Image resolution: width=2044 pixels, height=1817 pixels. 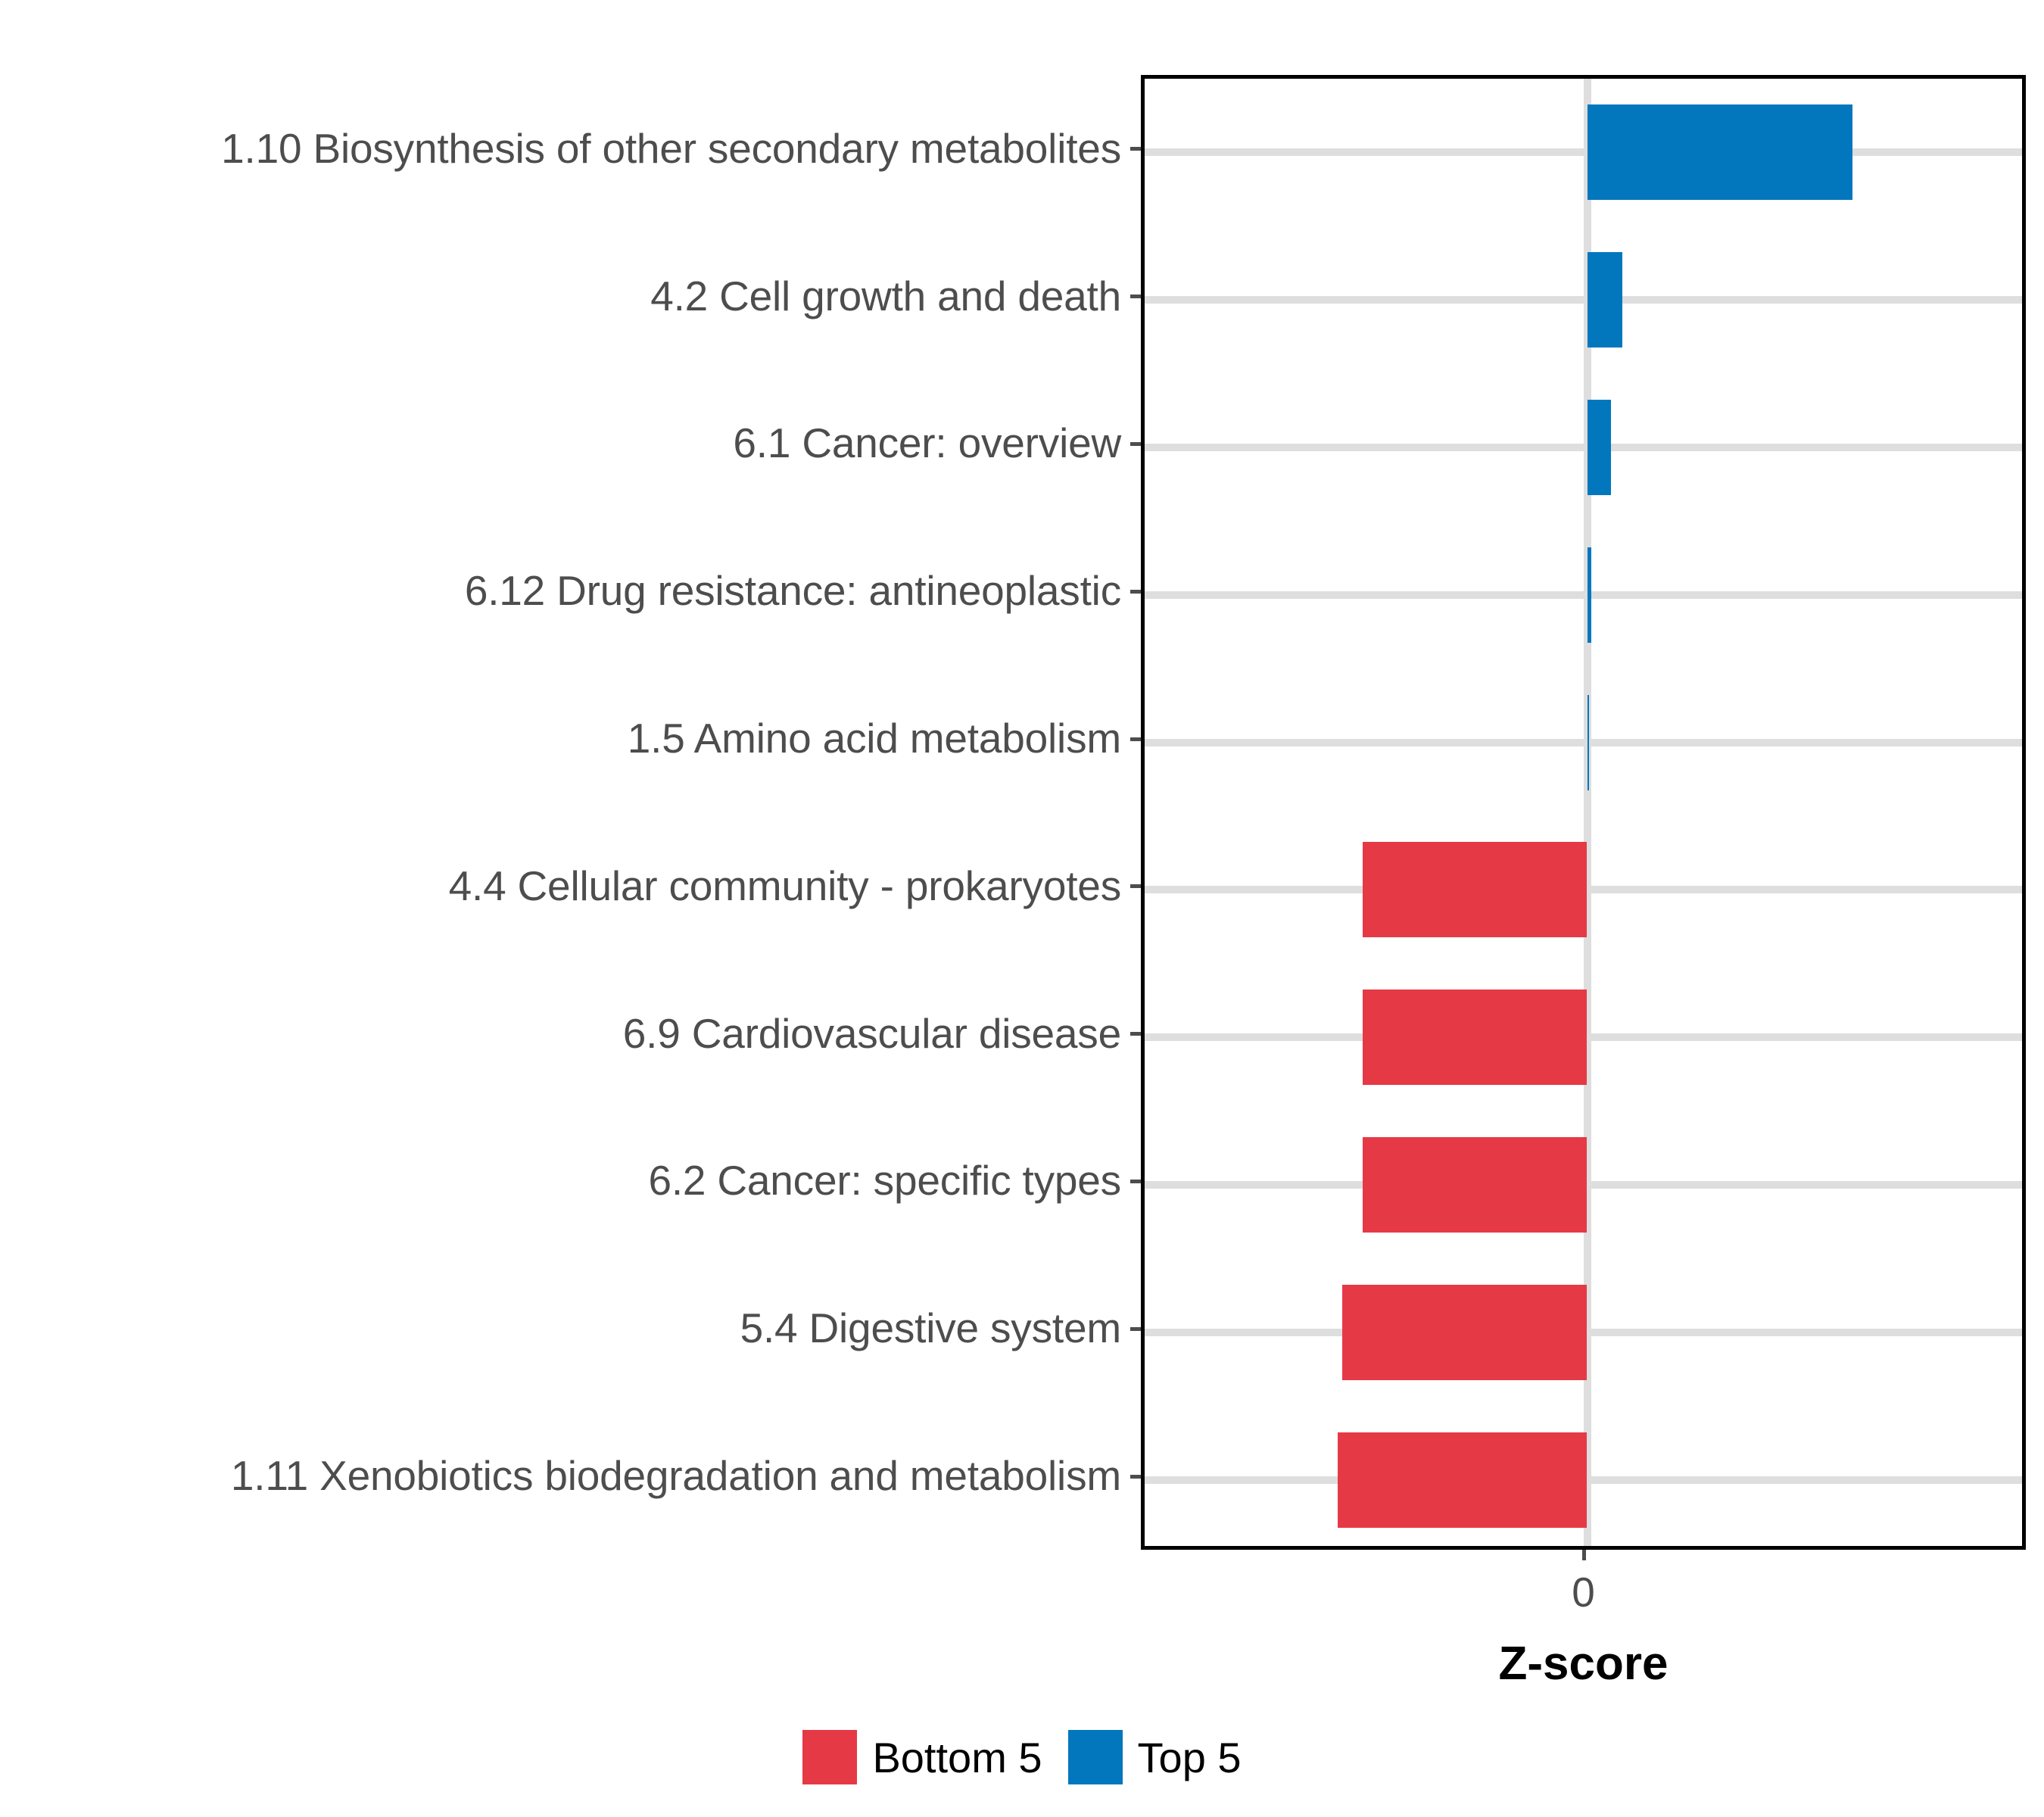 I want to click on y-axis-tick-label: 1.5 Amino acid metabolism, so click(x=874, y=738).